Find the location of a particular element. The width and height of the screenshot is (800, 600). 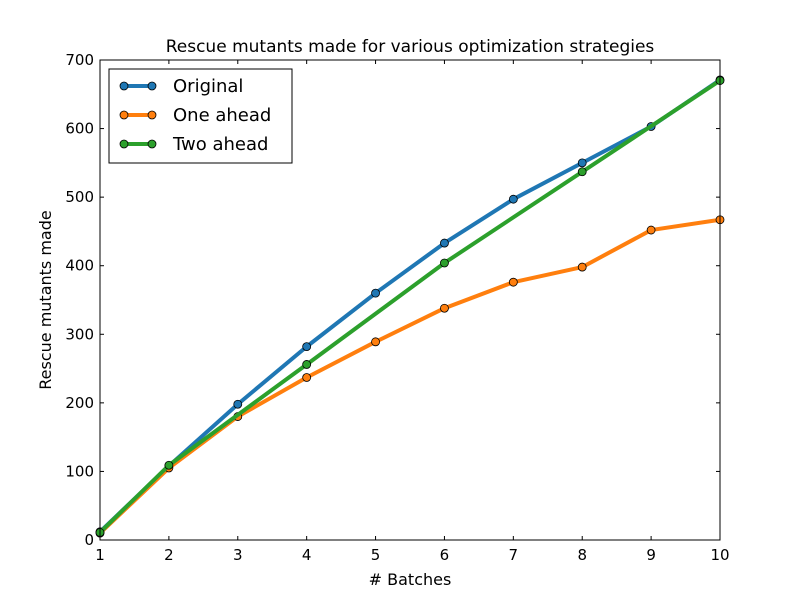

x-tick-label: 10 is located at coordinates (719, 555).